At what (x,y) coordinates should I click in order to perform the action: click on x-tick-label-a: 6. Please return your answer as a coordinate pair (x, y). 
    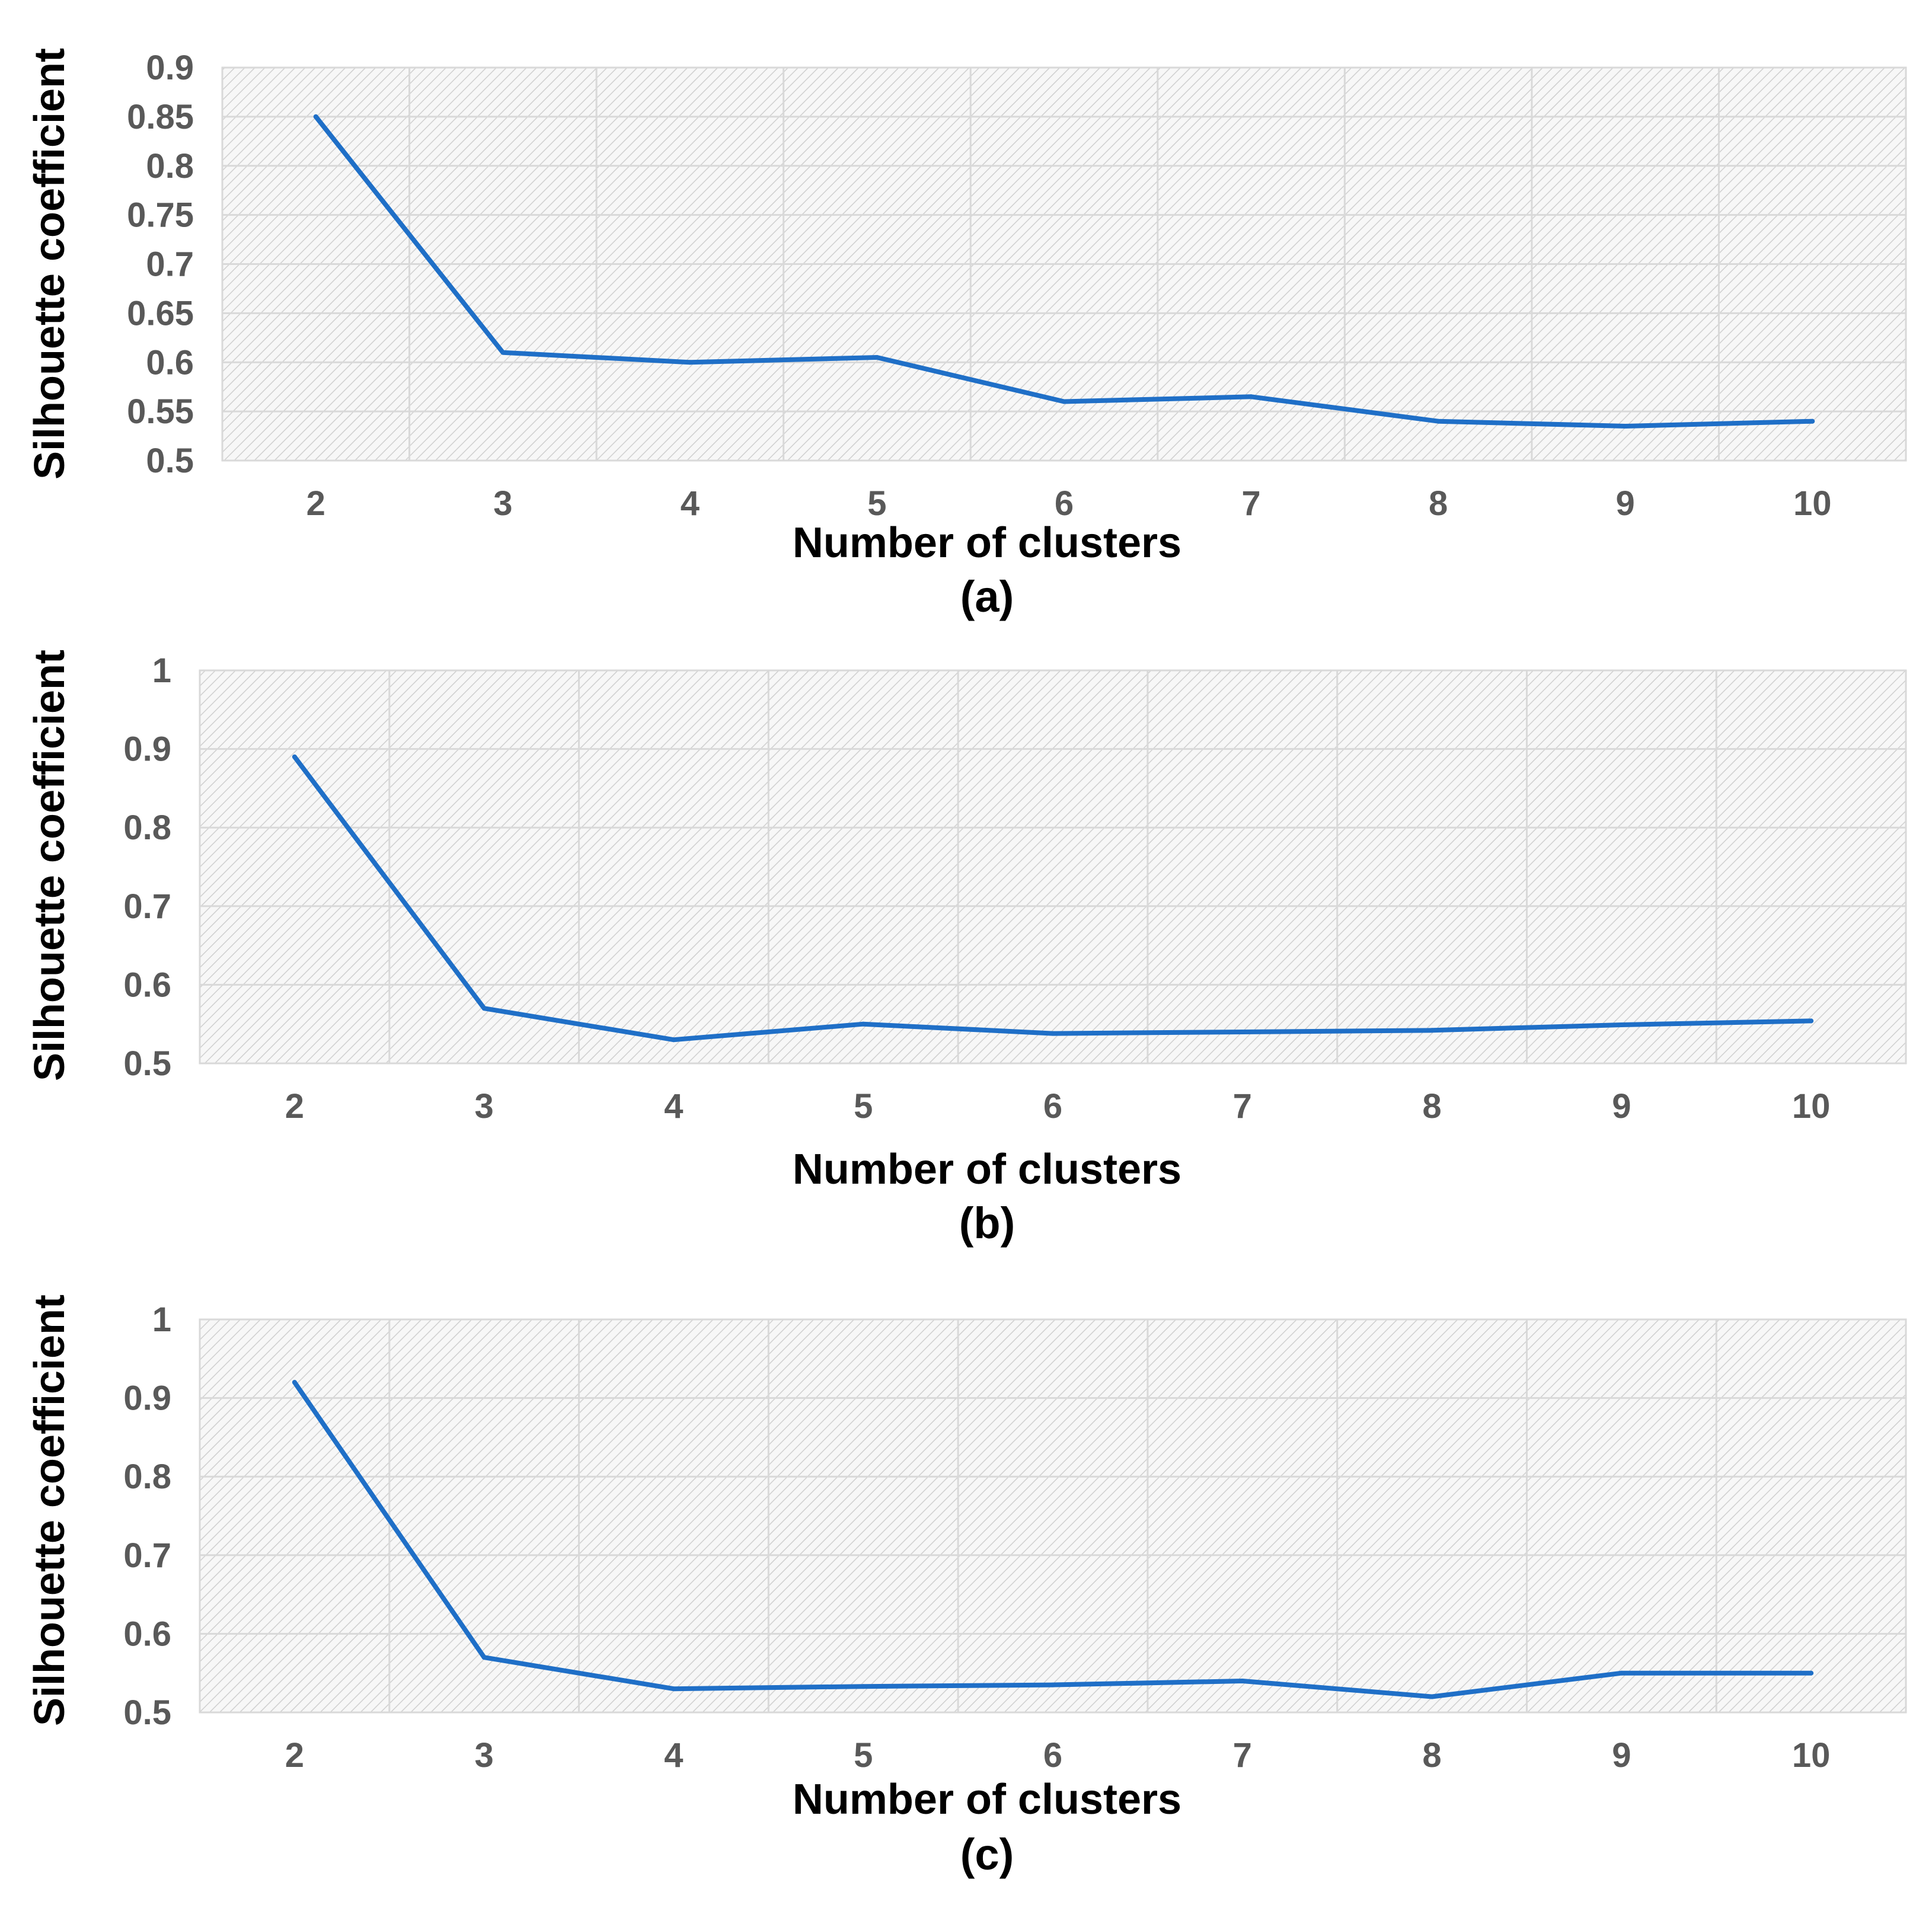
    Looking at the image, I should click on (1064, 503).